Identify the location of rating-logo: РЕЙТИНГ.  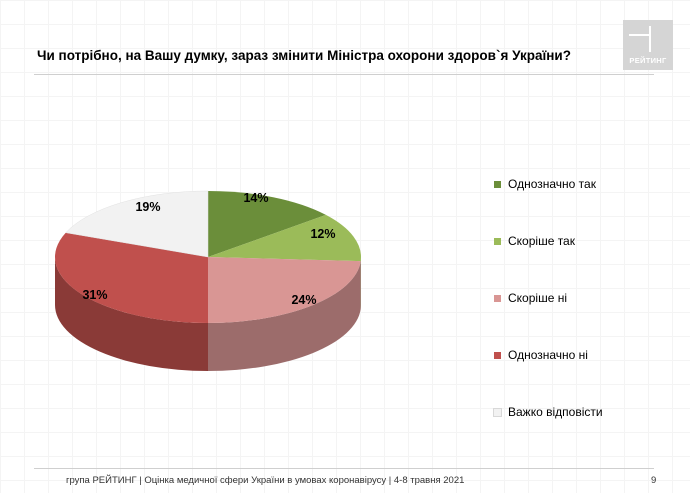
(648, 45).